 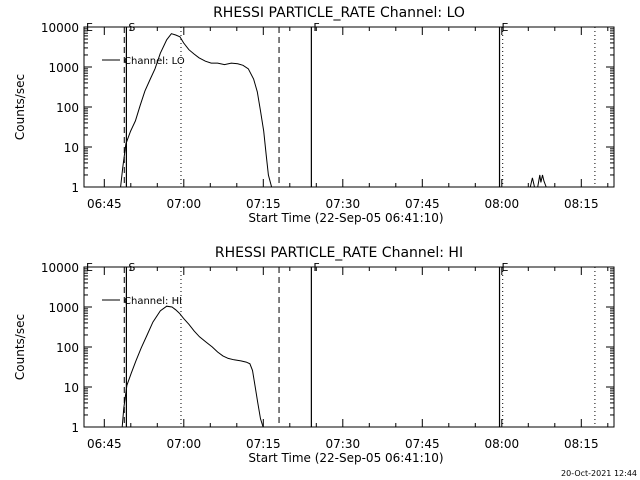 What do you see at coordinates (339, 13) in the screenshot?
I see `chart-title: RHESSI PARTICLE_RATE Channel: LO` at bounding box center [339, 13].